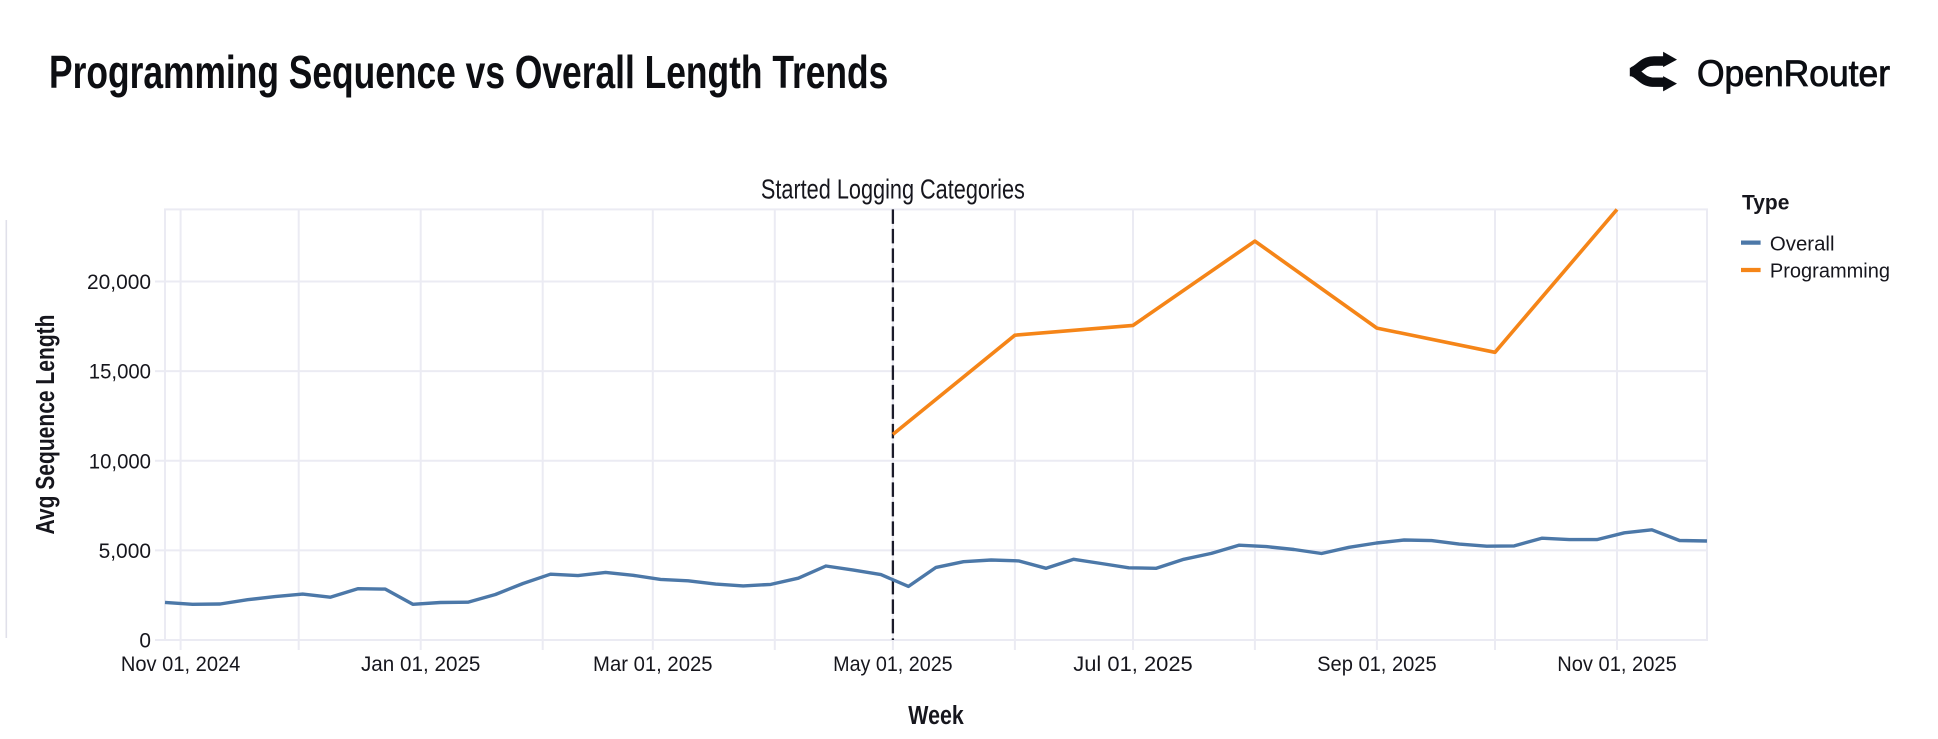  Describe the element at coordinates (125, 551) in the screenshot. I see `svg-text: 5,000` at that location.